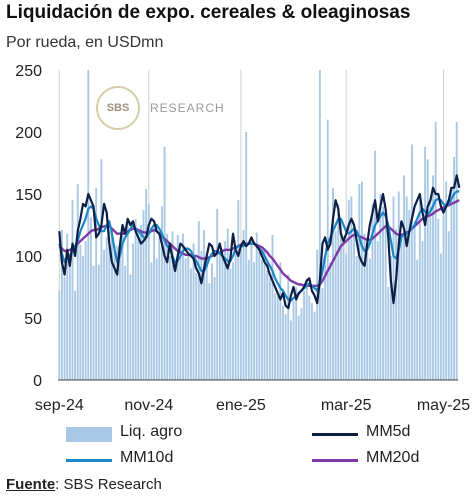 This screenshot has width=473, height=502. Describe the element at coordinates (89, 460) in the screenshot. I see `legend-swatch-mm10d` at that location.